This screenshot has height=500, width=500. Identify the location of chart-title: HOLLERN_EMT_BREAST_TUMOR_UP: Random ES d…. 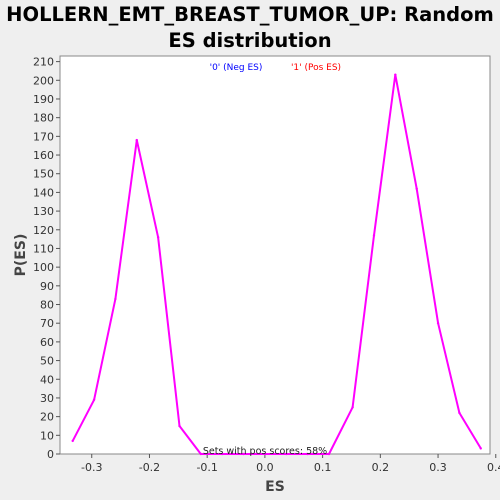
(250, 28).